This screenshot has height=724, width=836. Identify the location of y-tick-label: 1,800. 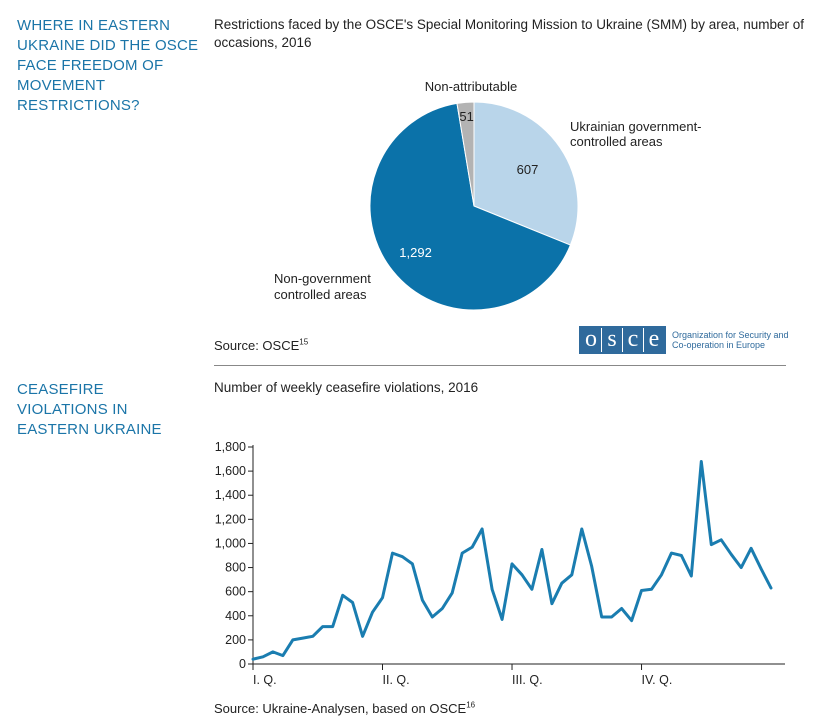
(230, 447).